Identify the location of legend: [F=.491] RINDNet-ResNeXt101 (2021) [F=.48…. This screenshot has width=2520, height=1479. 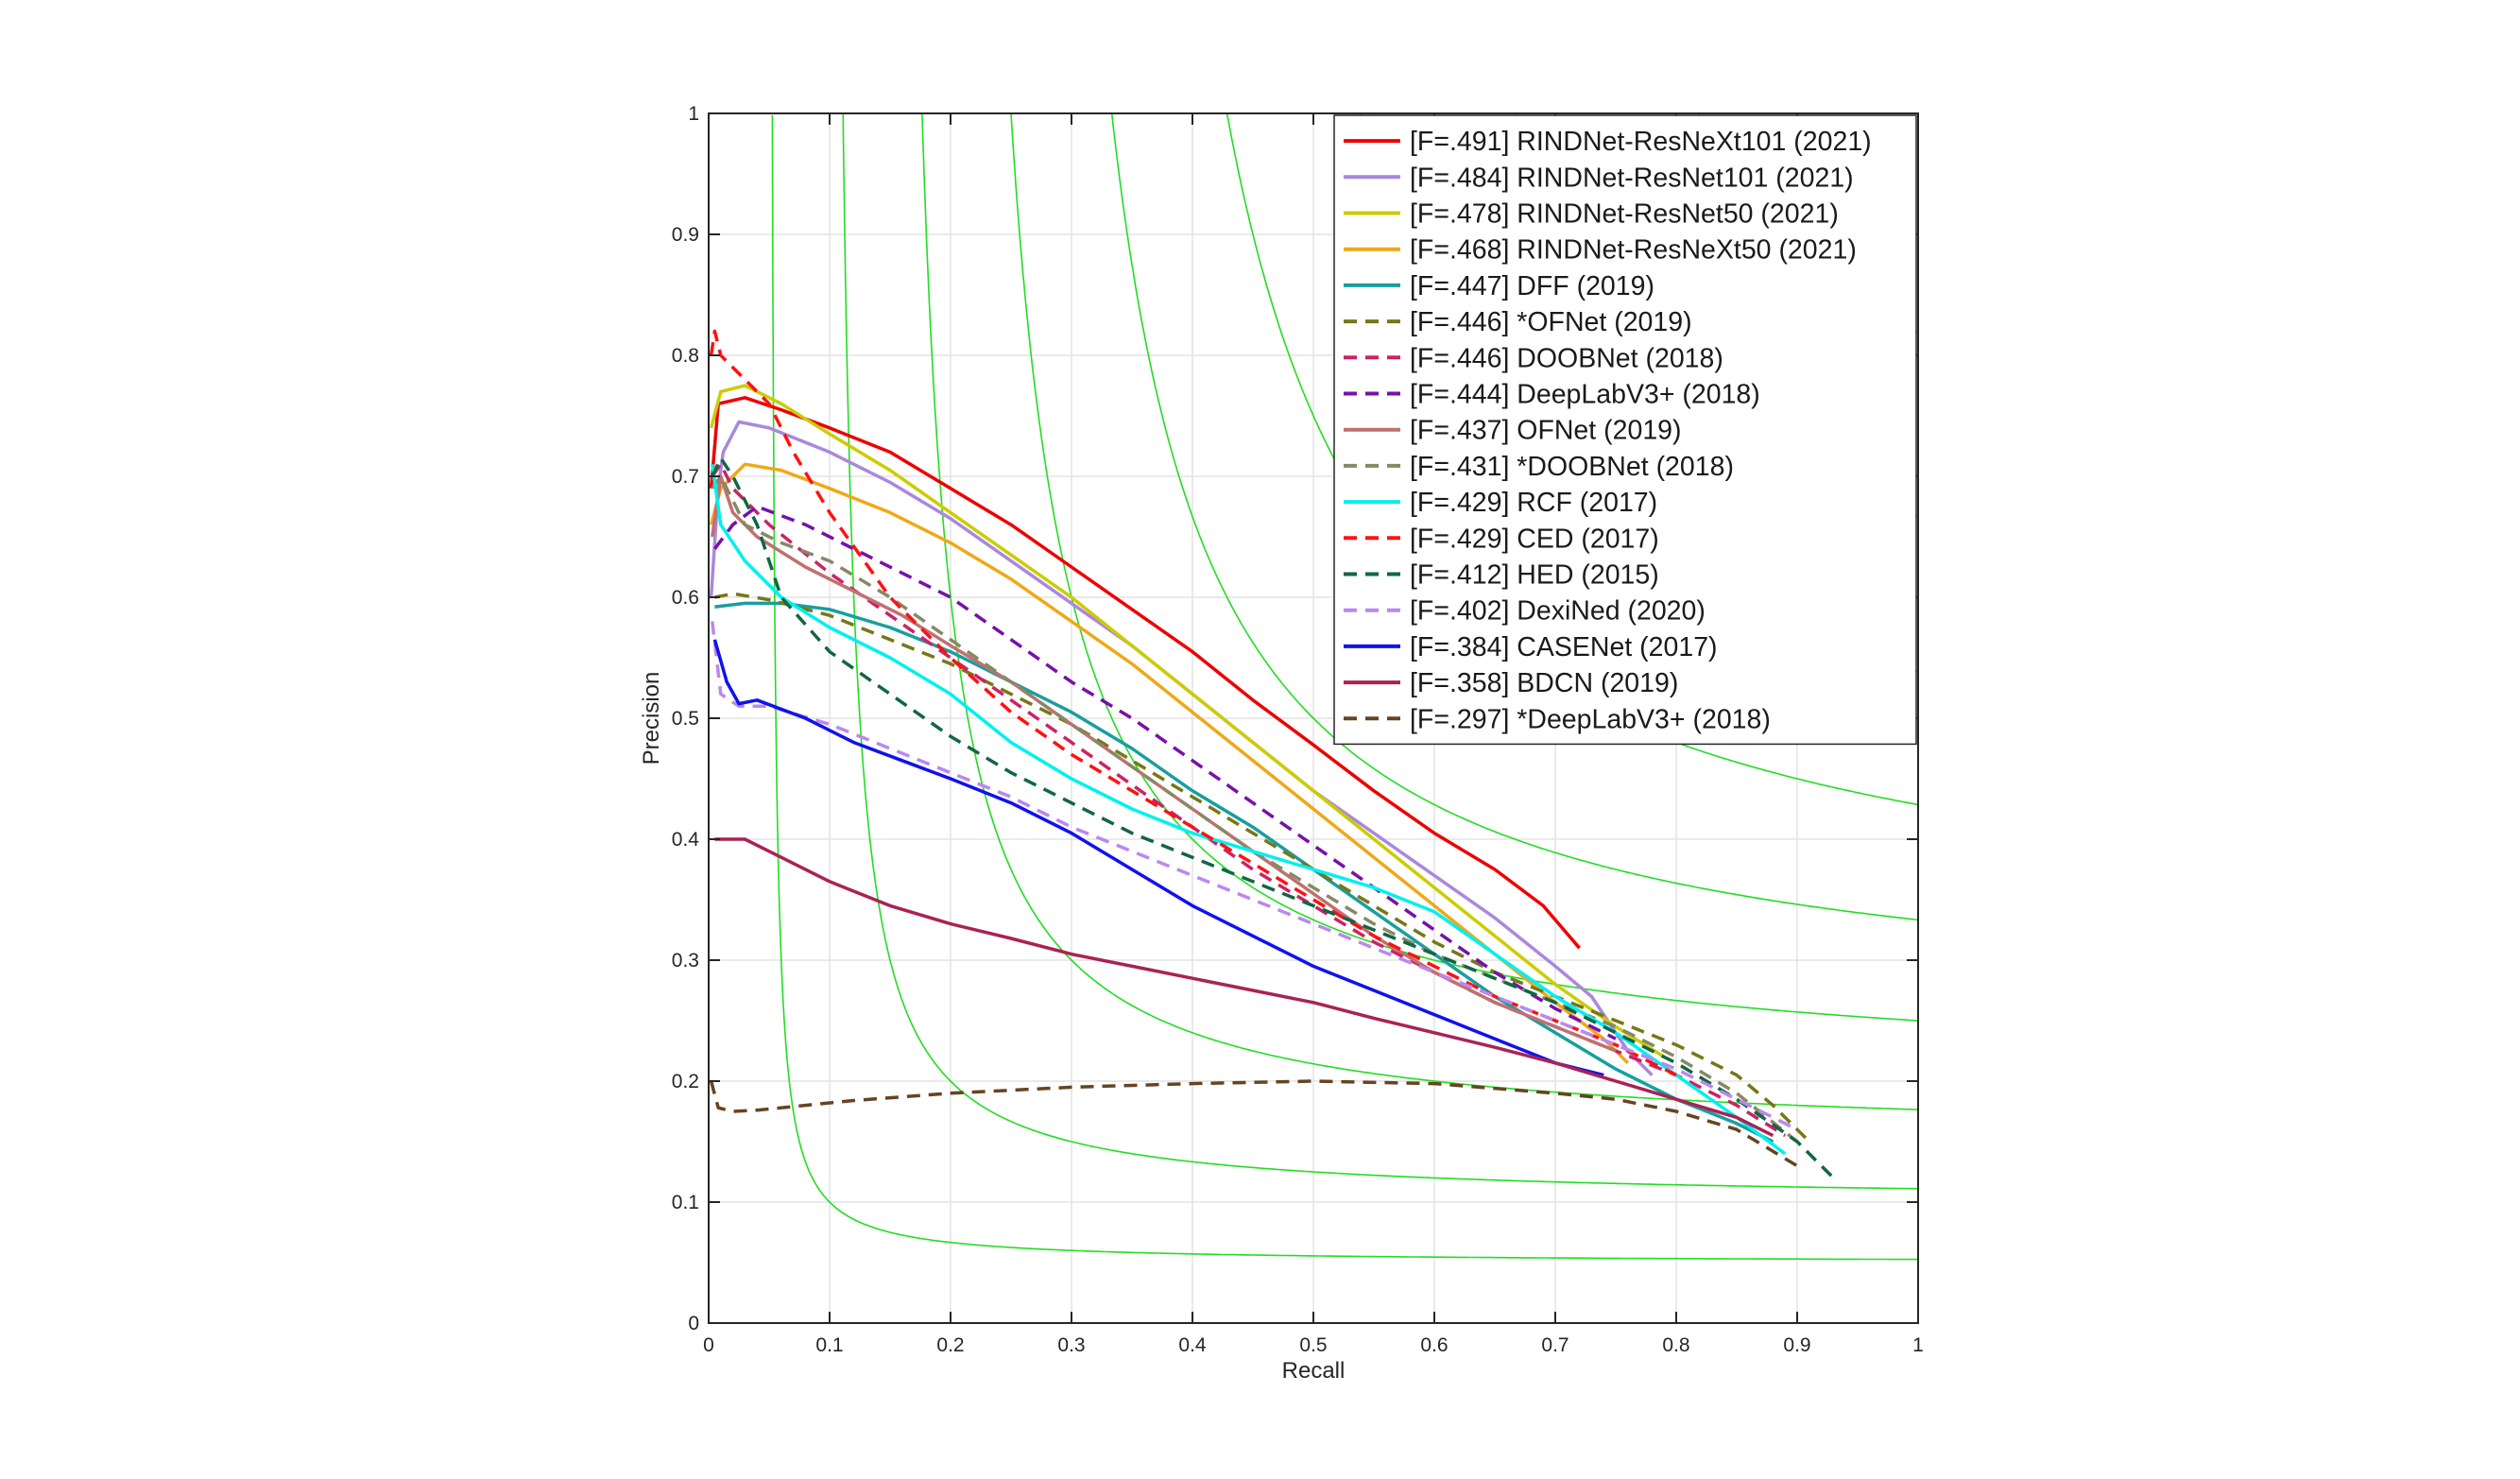
(1625, 430).